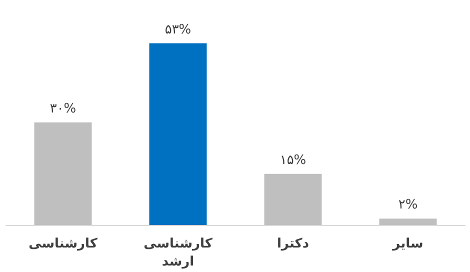 The image size is (470, 272). I want to click on x-tick-label: کارشناسی ارشد, so click(178, 253).